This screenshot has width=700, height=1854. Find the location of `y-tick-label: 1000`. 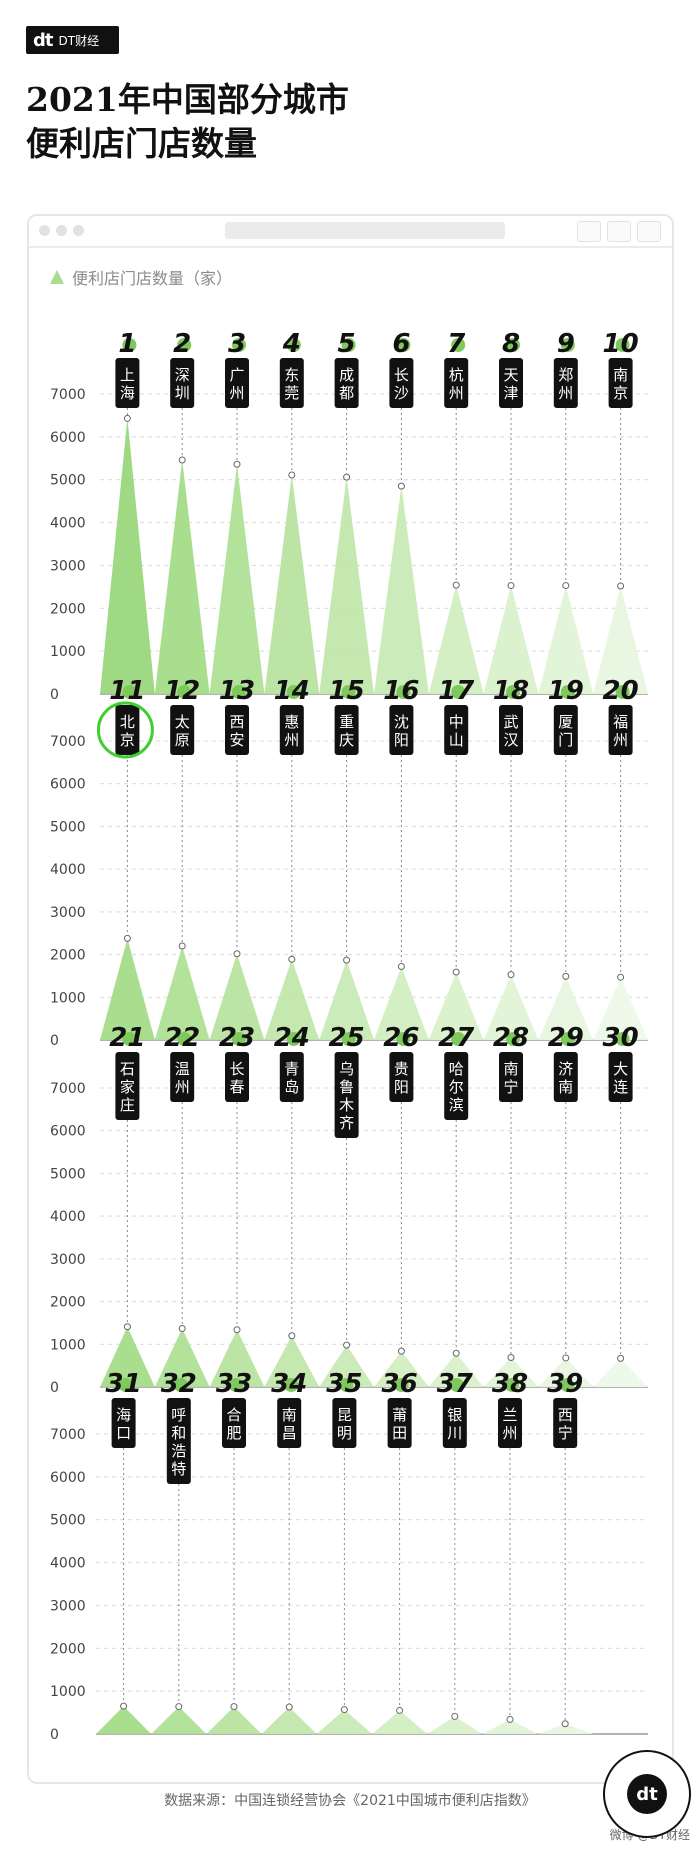

y-tick-label: 1000 is located at coordinates (68, 998).